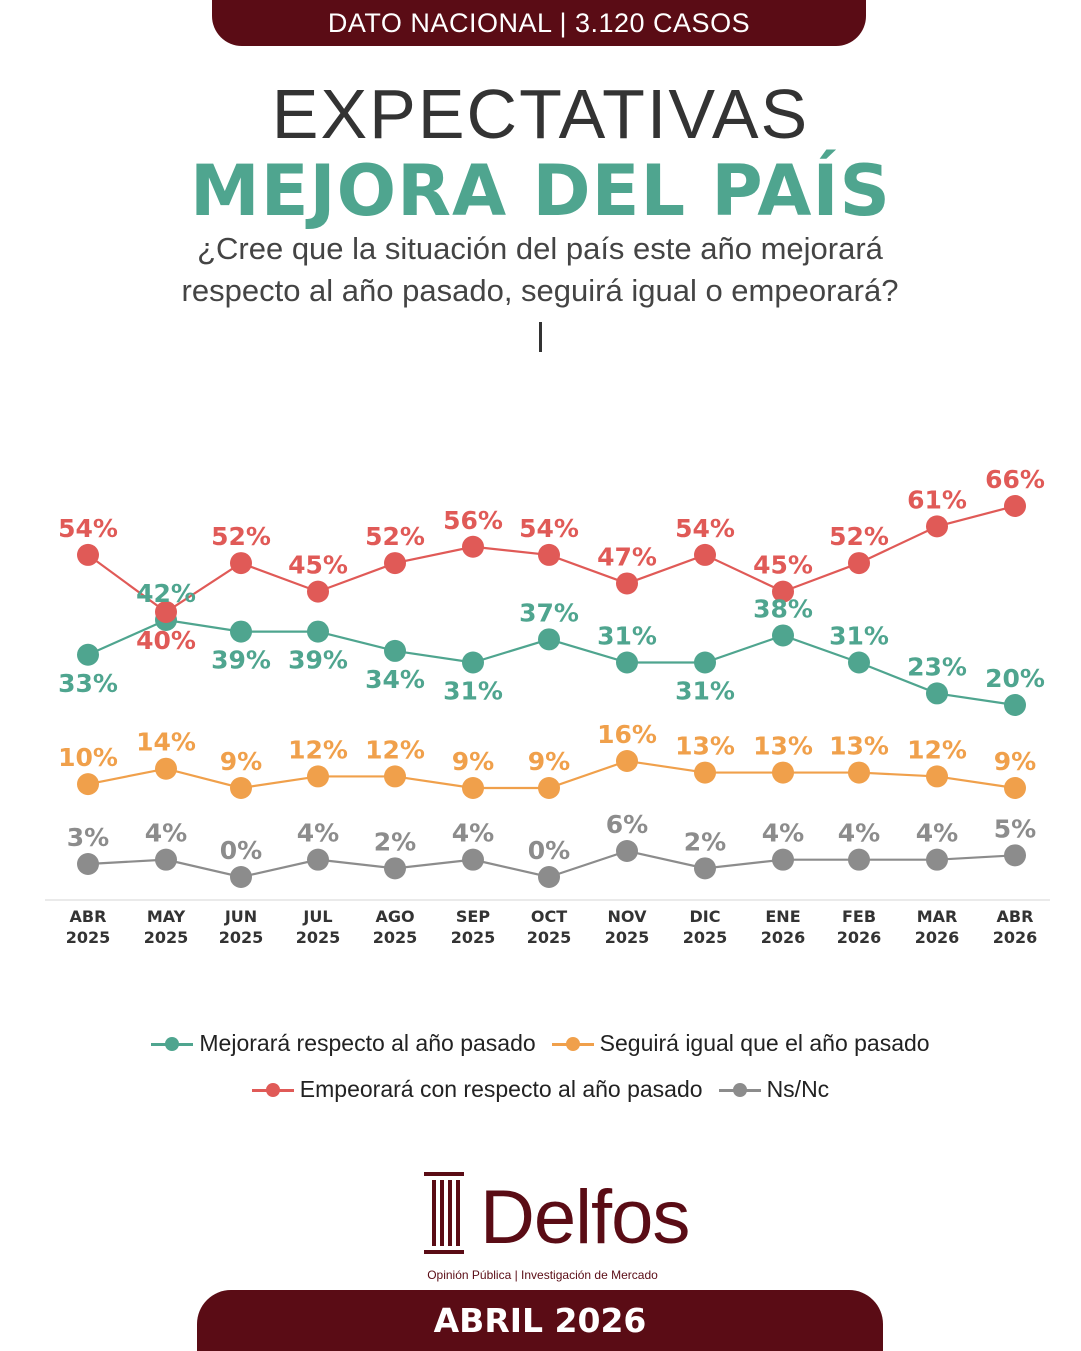 The image size is (1081, 1351). I want to click on label-mejorara-4: 34%, so click(395, 679).